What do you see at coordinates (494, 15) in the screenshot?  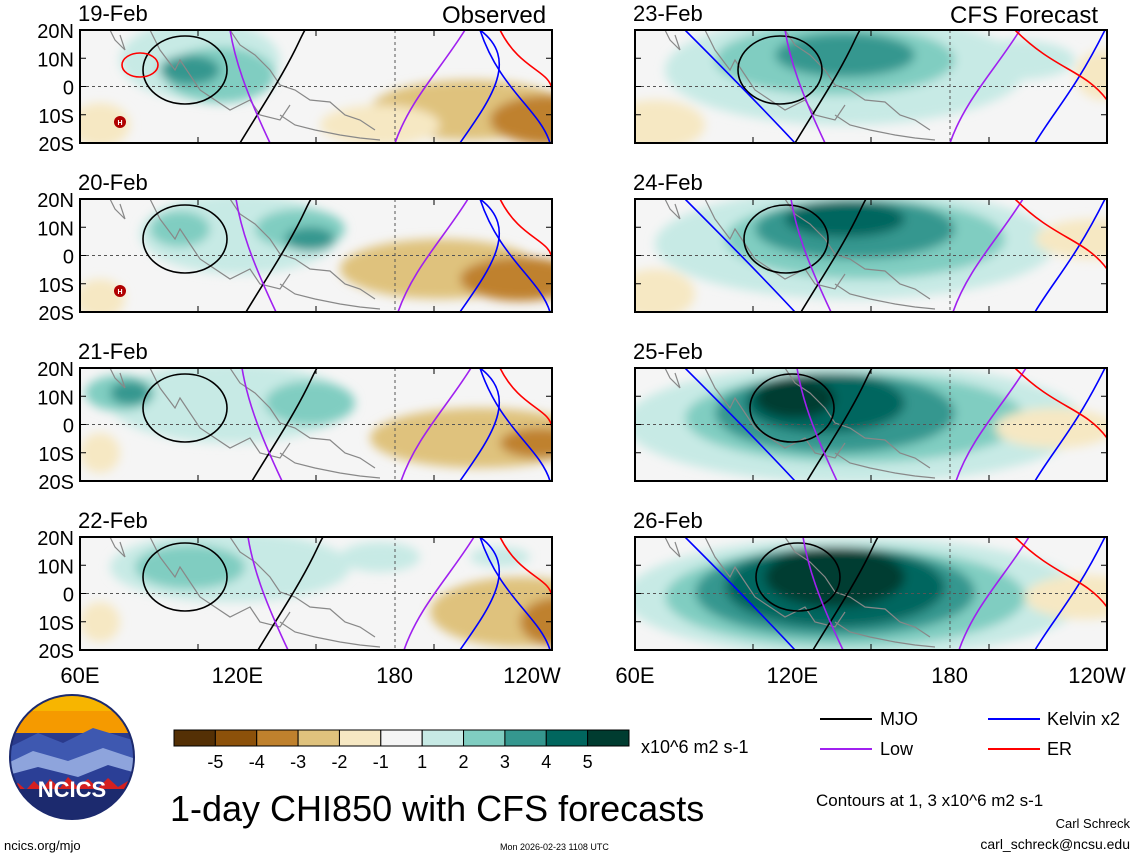 I see `observed-header: Observed` at bounding box center [494, 15].